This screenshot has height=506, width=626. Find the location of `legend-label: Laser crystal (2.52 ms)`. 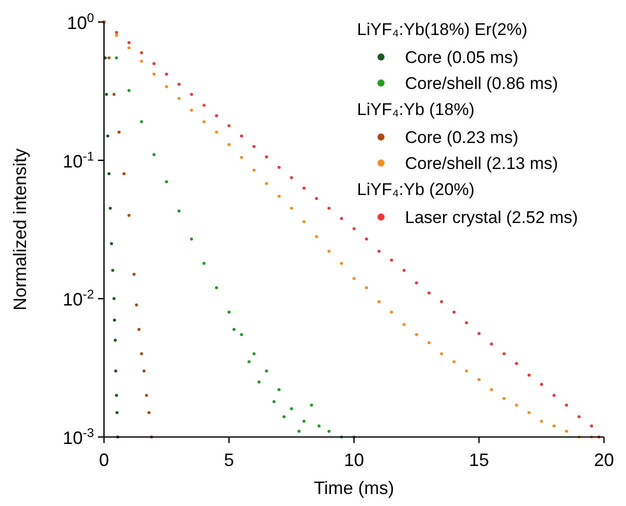

legend-label: Laser crystal (2.52 ms) is located at coordinates (491, 217).